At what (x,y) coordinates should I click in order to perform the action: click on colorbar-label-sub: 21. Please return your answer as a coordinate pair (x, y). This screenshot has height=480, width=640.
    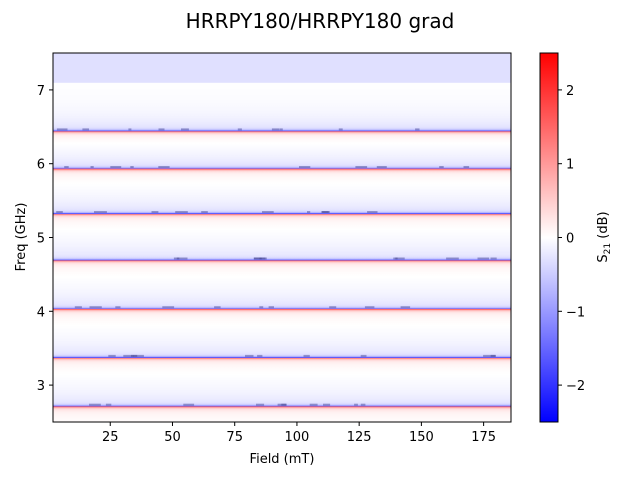
    Looking at the image, I should click on (608, 248).